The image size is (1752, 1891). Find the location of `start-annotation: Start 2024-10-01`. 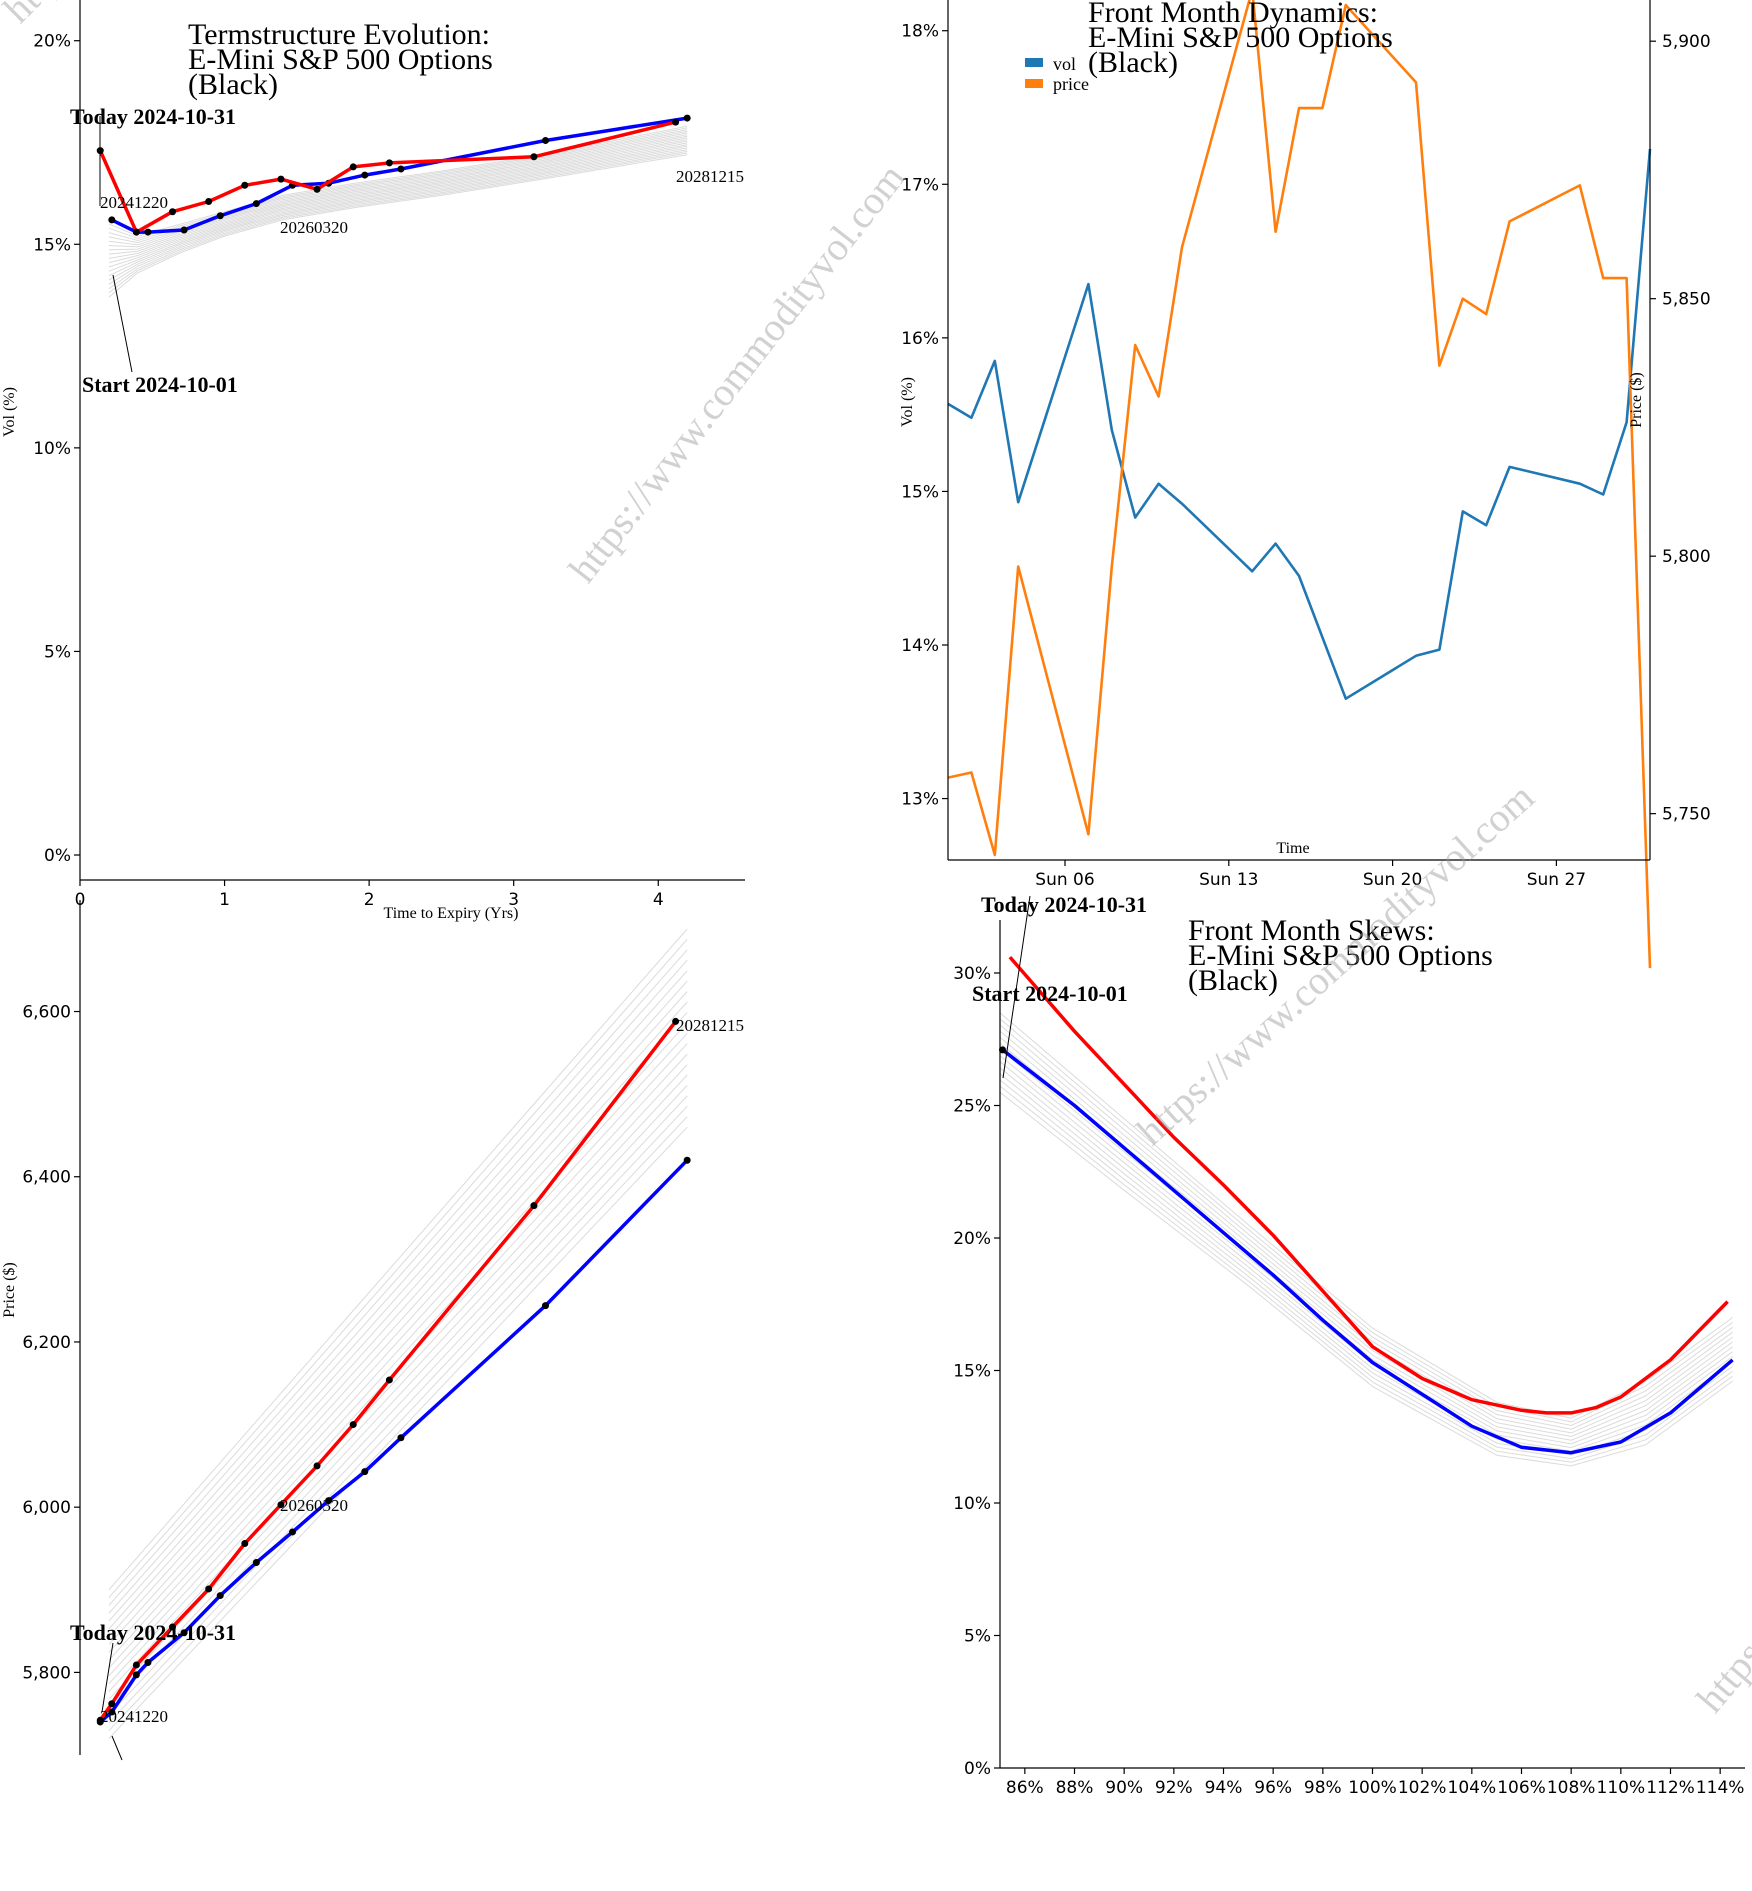

start-annotation: Start 2024-10-01 is located at coordinates (1050, 993).